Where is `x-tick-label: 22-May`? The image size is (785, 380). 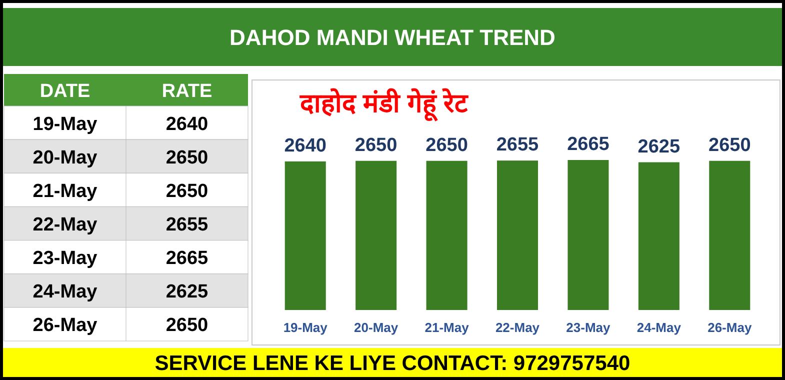
x-tick-label: 22-May is located at coordinates (517, 327).